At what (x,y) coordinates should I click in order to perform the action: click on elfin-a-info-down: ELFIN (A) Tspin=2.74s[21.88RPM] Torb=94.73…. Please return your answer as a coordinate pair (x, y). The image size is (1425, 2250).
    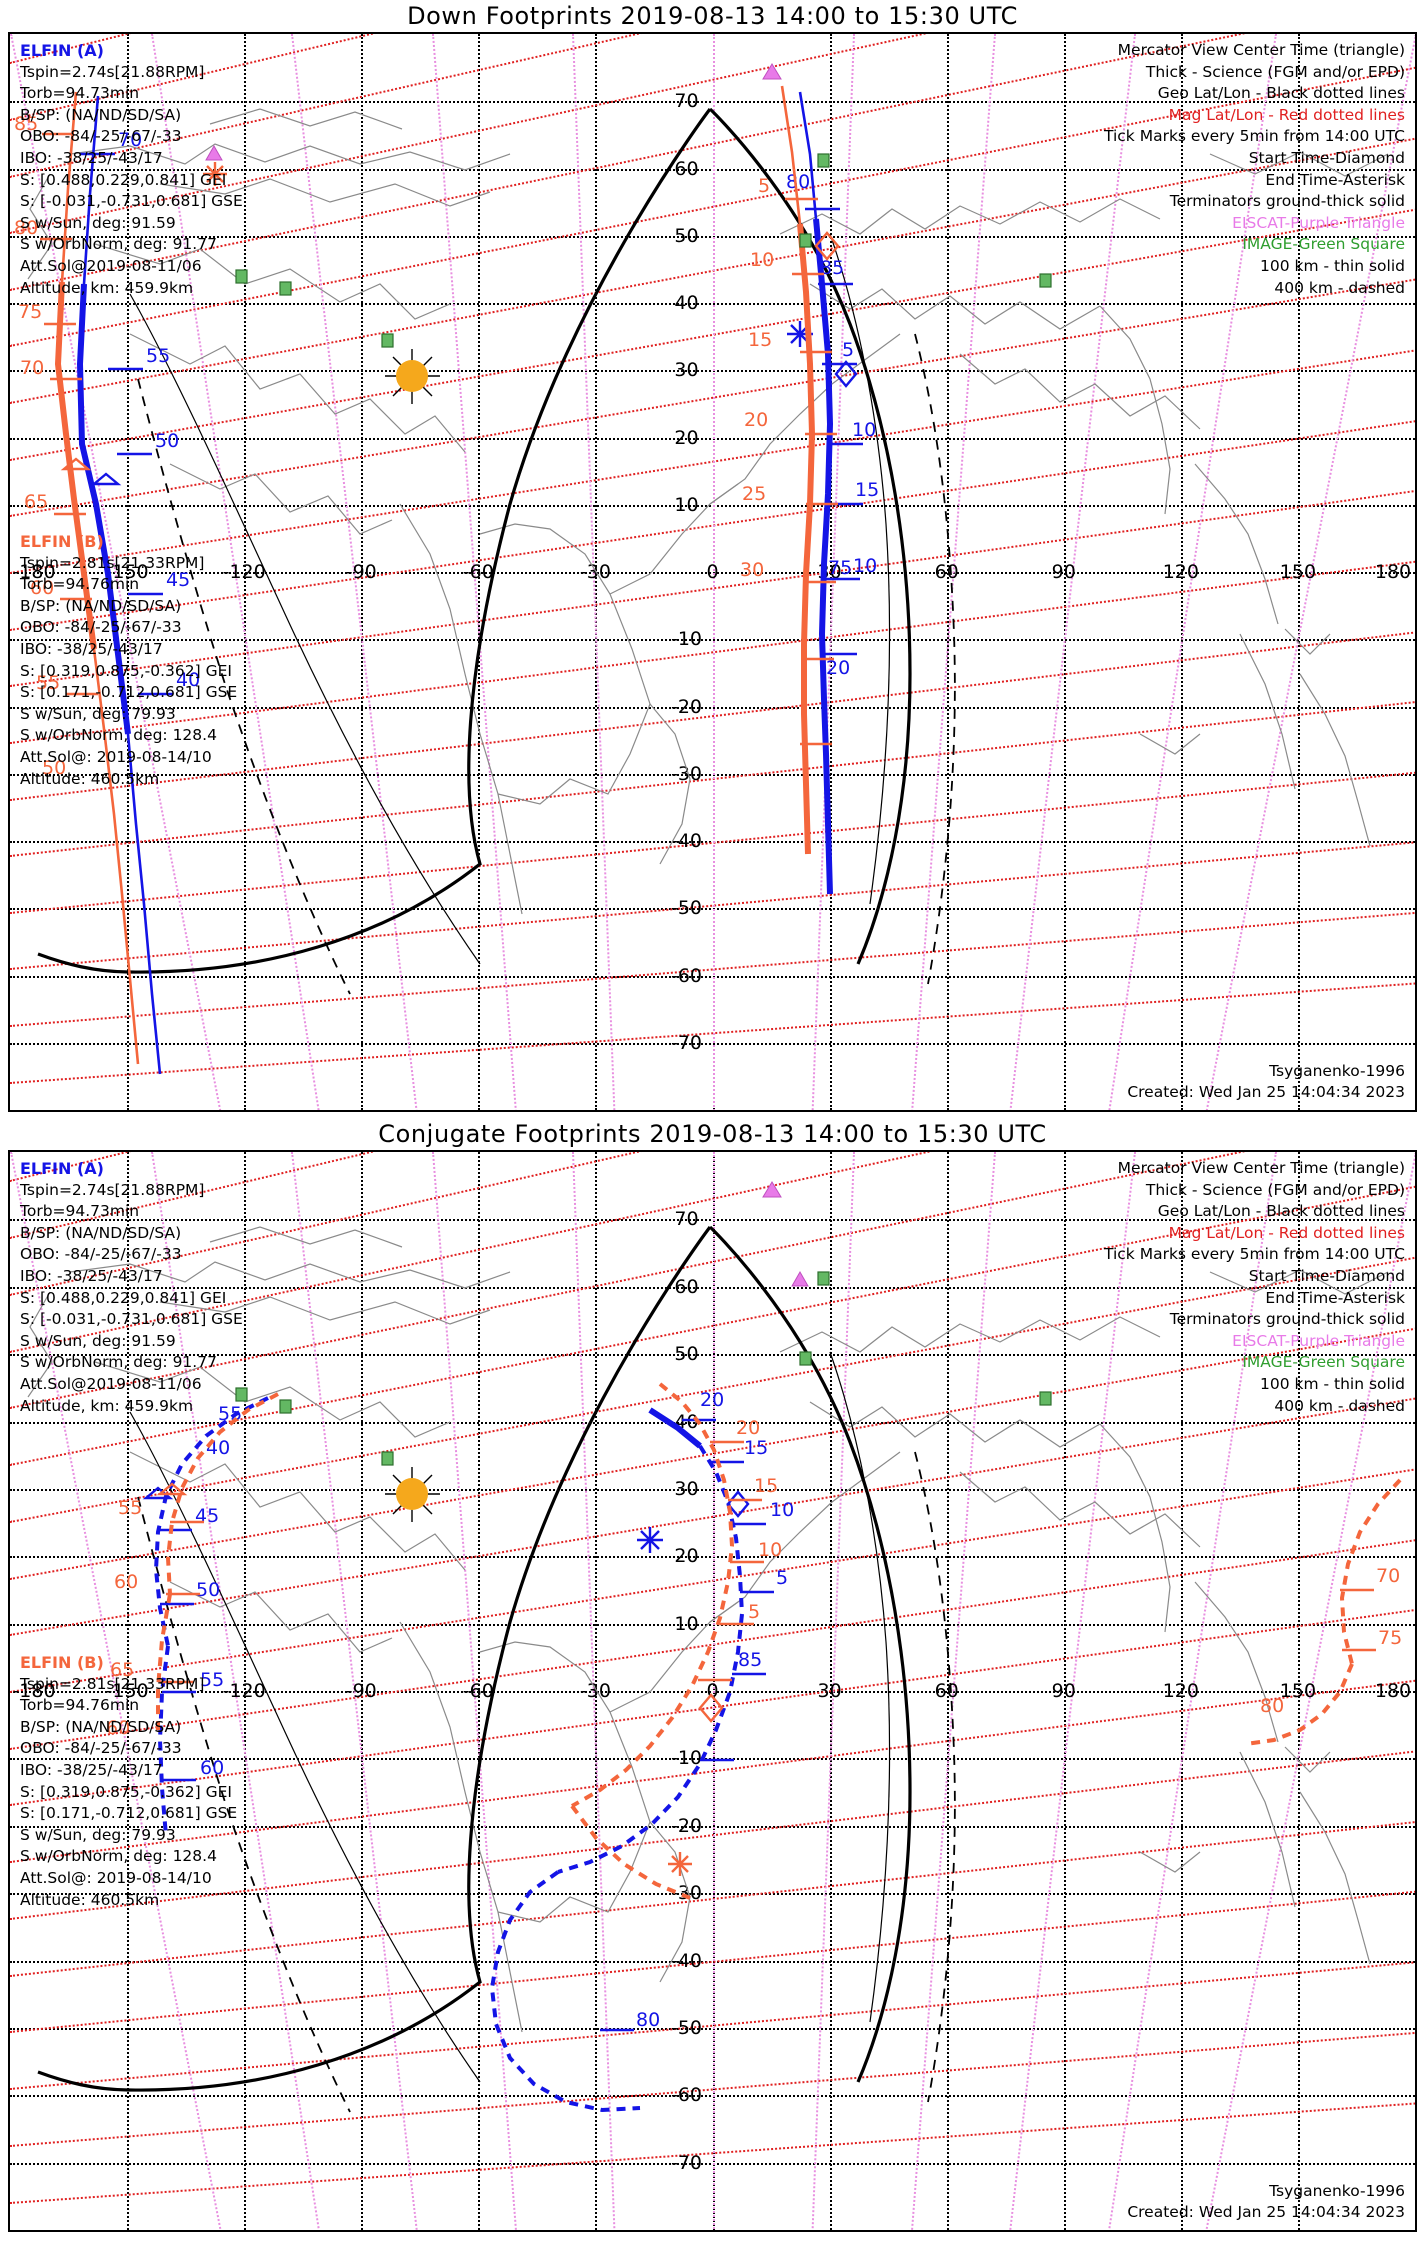
    Looking at the image, I should click on (131, 169).